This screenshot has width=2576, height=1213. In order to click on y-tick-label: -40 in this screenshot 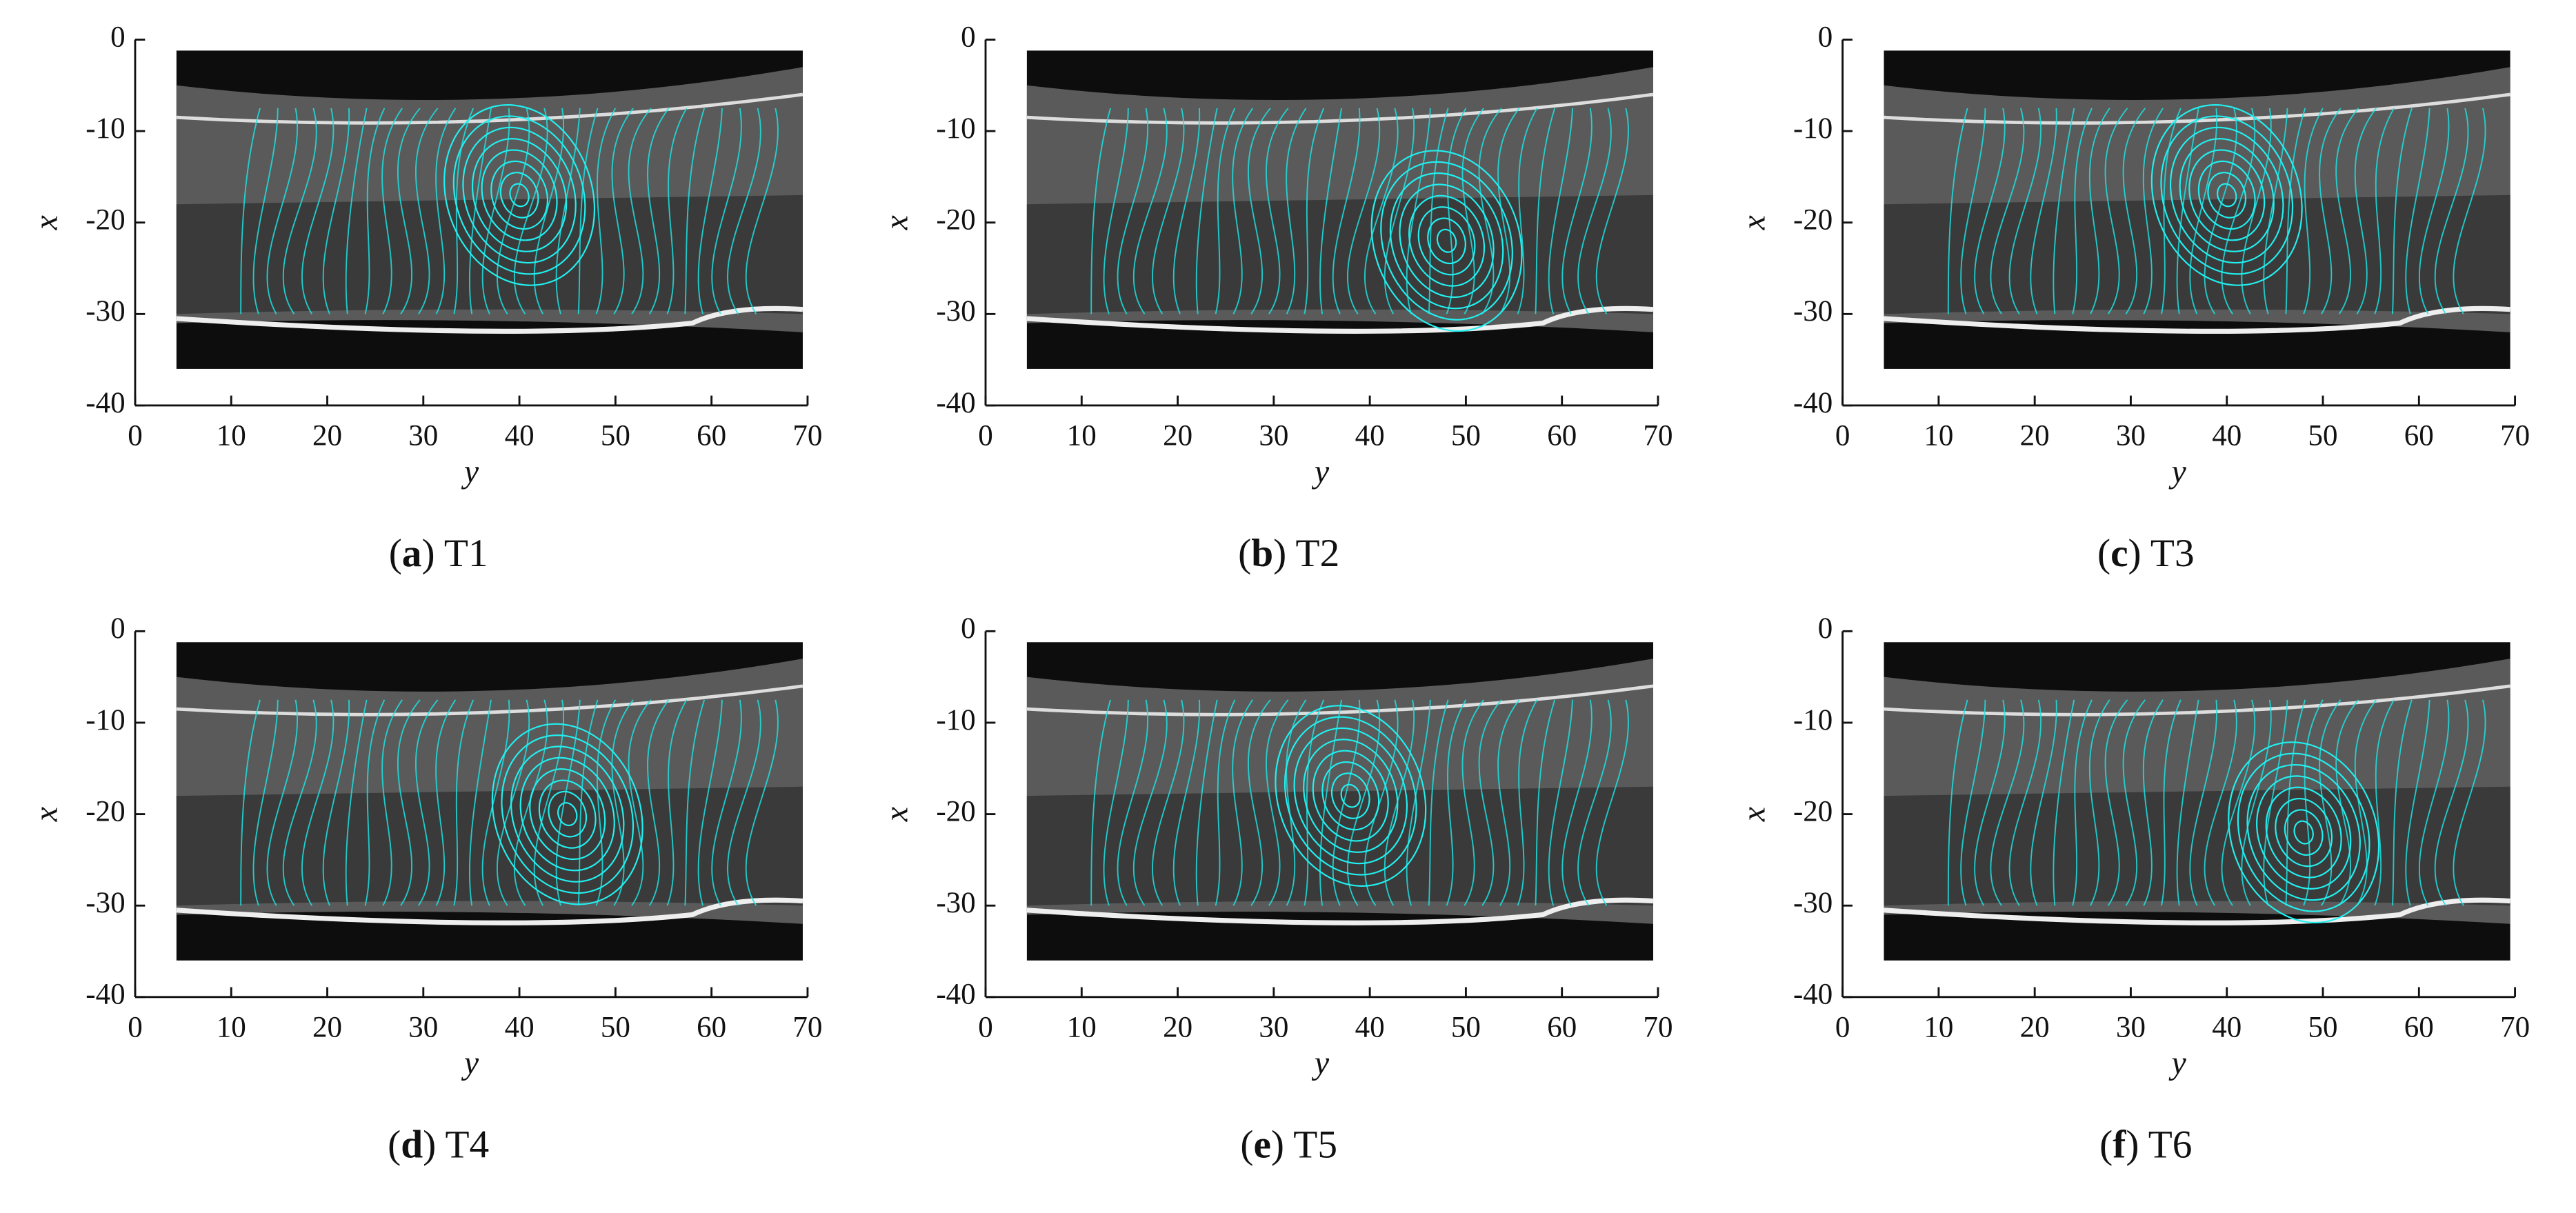, I will do `click(105, 995)`.